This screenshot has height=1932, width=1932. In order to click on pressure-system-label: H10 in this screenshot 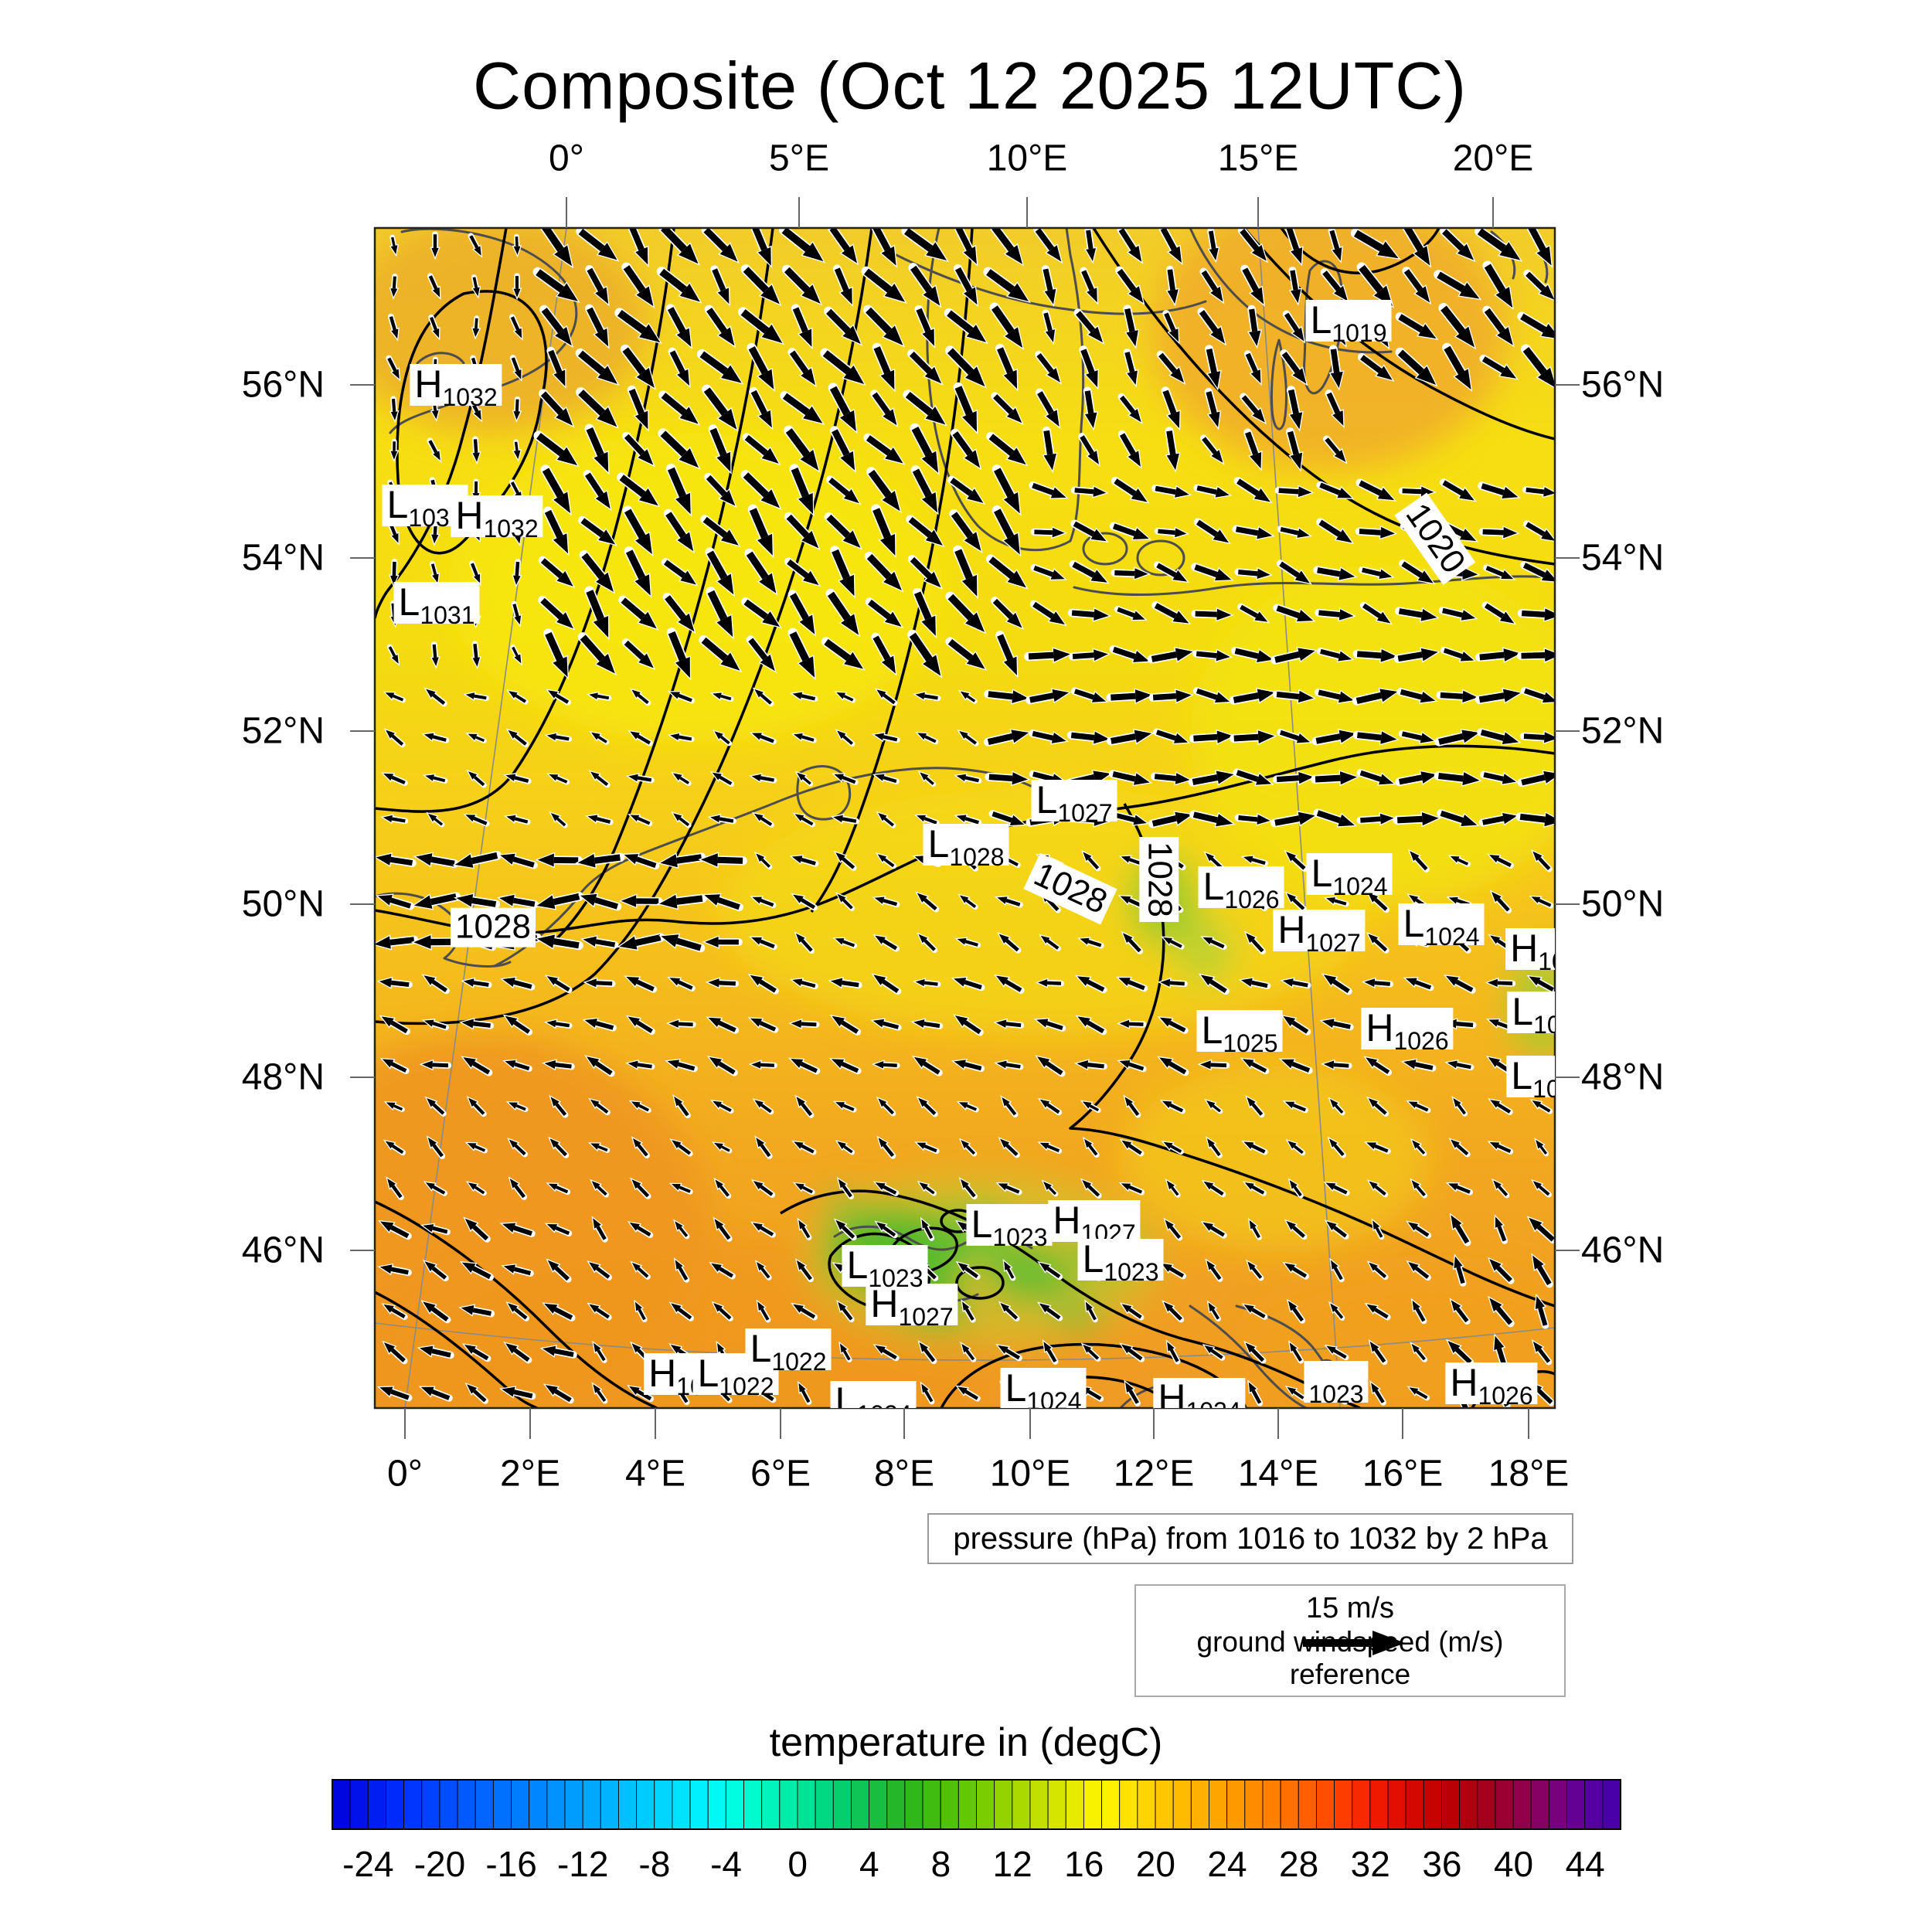, I will do `click(1530, 951)`.